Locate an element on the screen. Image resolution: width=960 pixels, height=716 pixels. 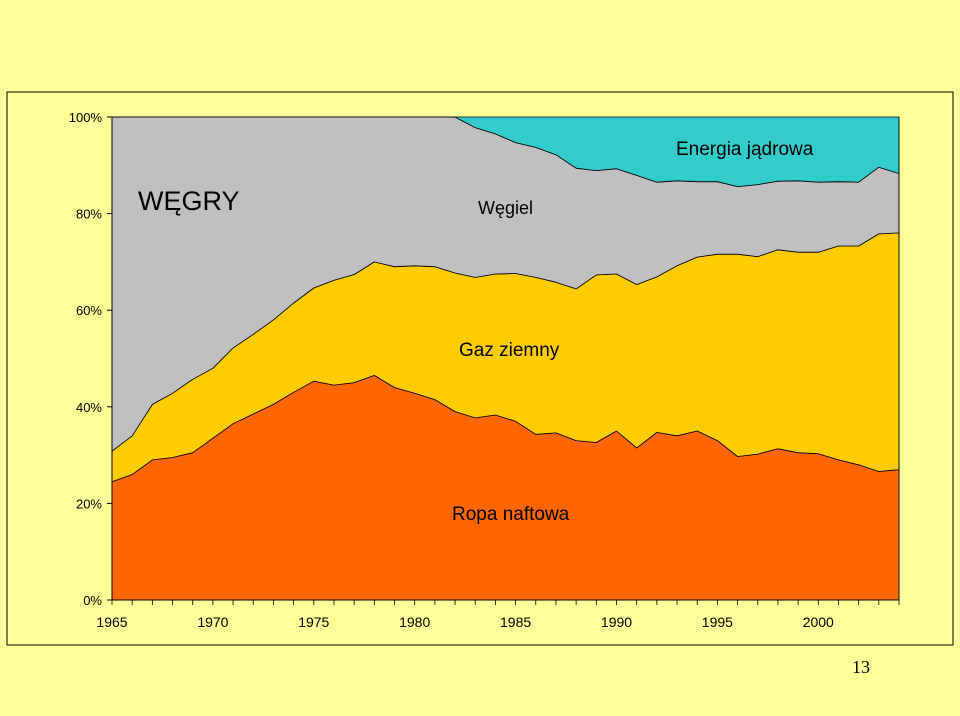
x-tick-label: 1970 is located at coordinates (212, 622).